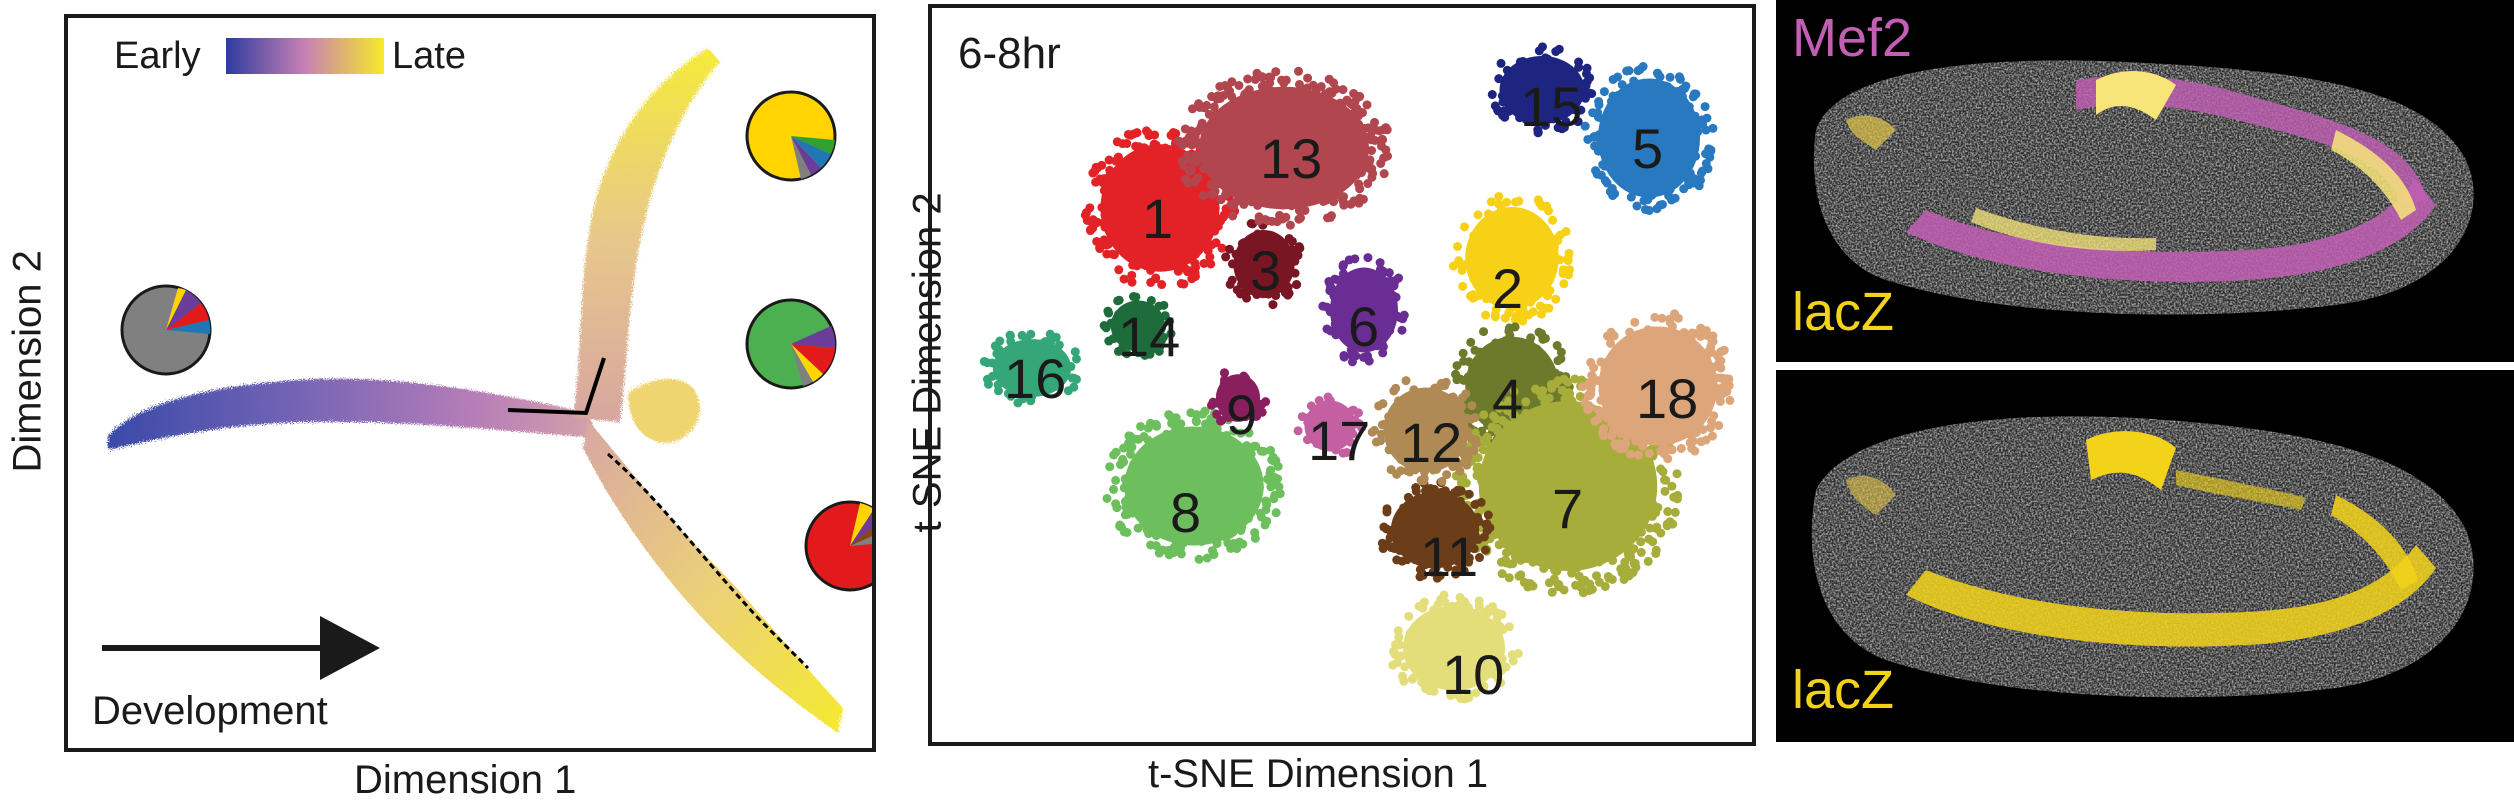 The width and height of the screenshot is (2514, 804). I want to click on lacz-label-bottom: lacZ, so click(1843, 690).